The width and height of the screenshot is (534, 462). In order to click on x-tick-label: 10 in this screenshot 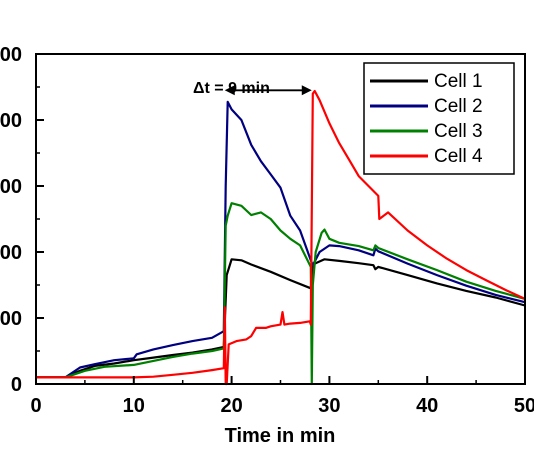, I will do `click(134, 406)`.